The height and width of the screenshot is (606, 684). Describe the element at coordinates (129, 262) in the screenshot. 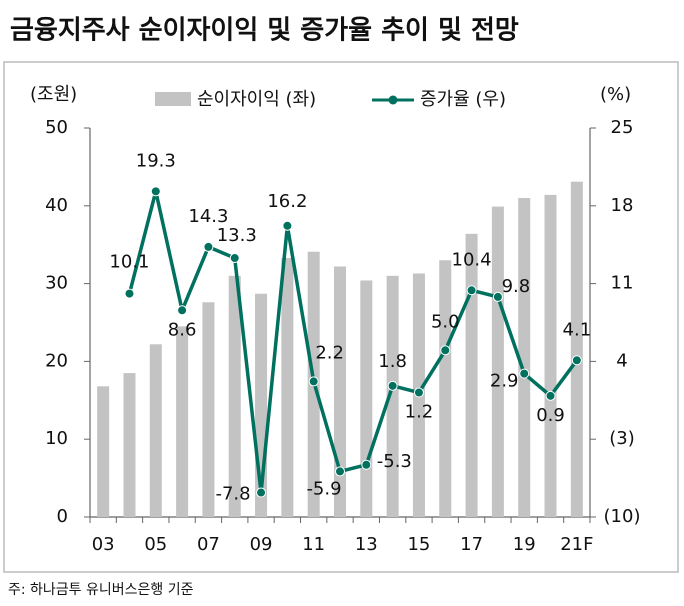

I see `data-label: 10.1` at that location.